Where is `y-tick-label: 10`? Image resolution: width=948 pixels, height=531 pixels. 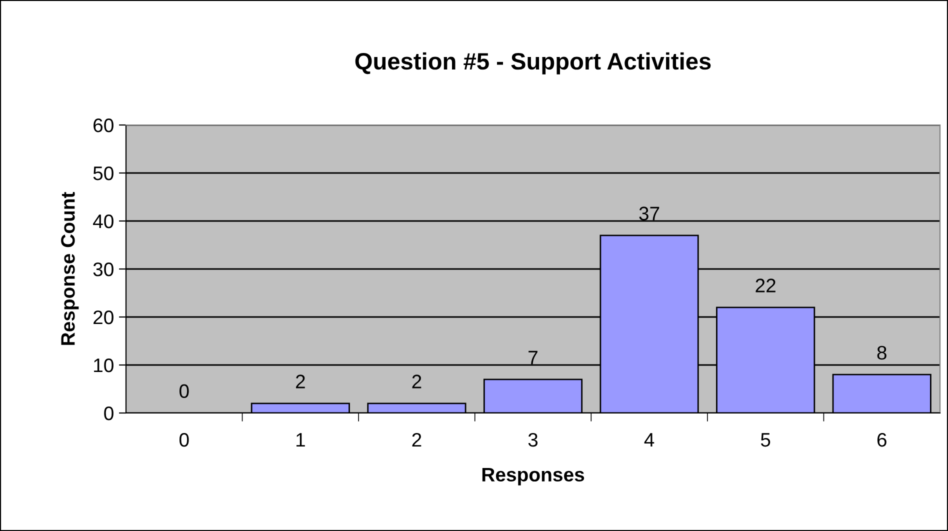
y-tick-label: 10 is located at coordinates (104, 365).